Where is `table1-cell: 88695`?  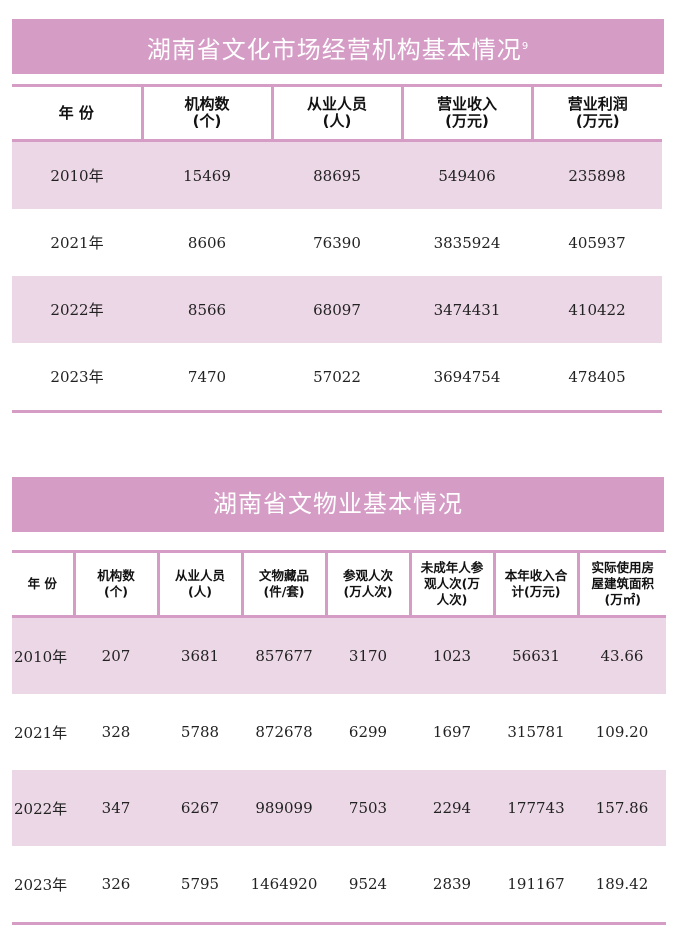 table1-cell: 88695 is located at coordinates (337, 174).